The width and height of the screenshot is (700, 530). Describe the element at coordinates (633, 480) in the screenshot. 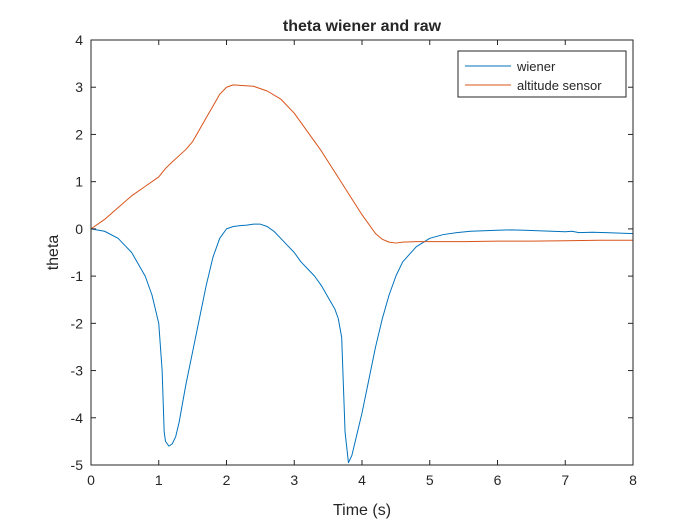

I see `x-tick-label: 8` at that location.